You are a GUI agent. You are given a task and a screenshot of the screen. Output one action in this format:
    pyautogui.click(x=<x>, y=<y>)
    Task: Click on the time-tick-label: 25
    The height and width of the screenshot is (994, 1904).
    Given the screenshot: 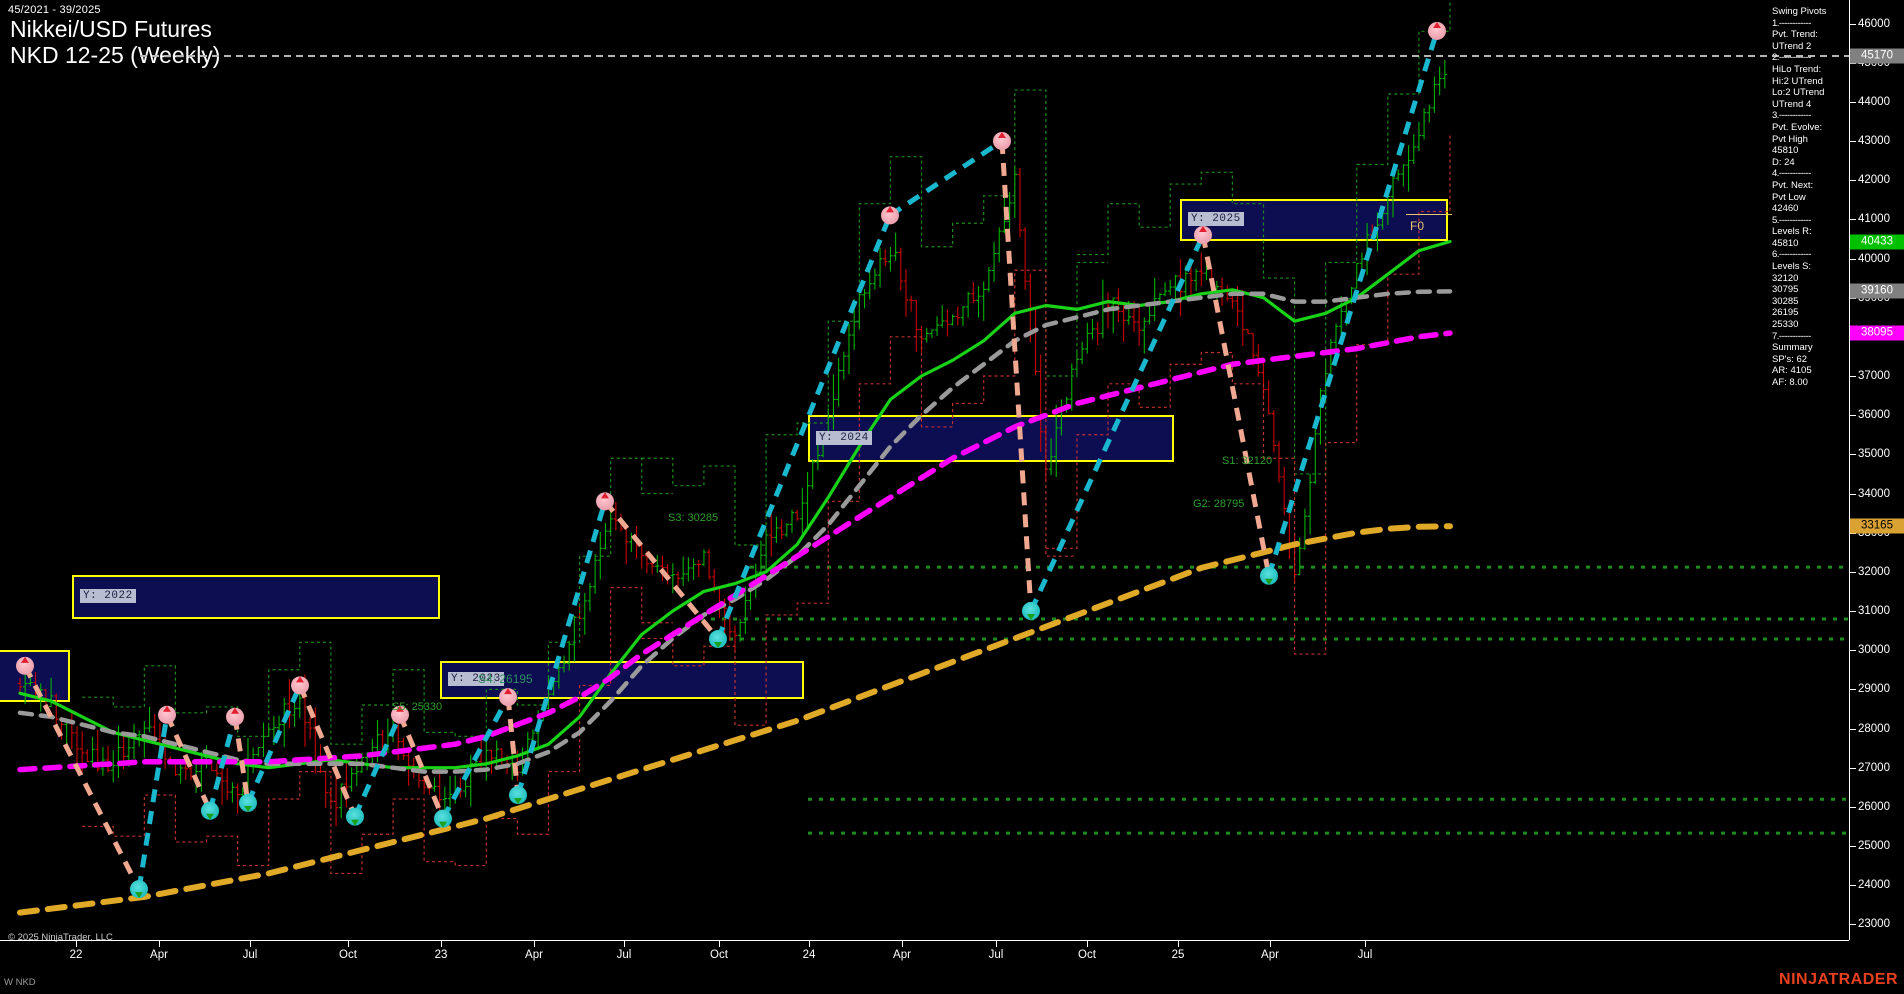 What is the action you would take?
    pyautogui.click(x=1178, y=955)
    